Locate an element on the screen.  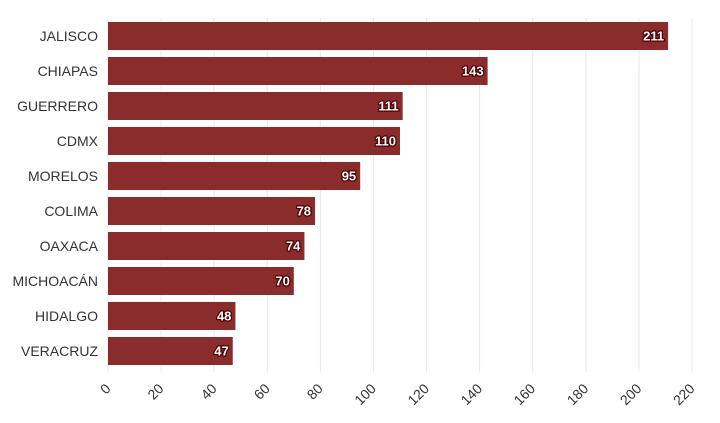
category-label: CDMX is located at coordinates (78, 141).